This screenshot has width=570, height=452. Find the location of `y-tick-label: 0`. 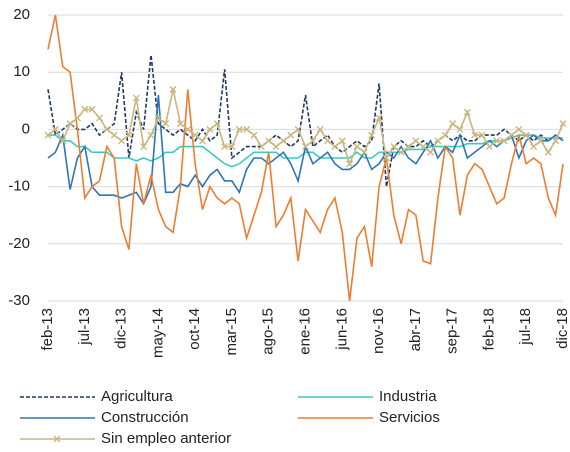

y-tick-label: 0 is located at coordinates (26, 128).